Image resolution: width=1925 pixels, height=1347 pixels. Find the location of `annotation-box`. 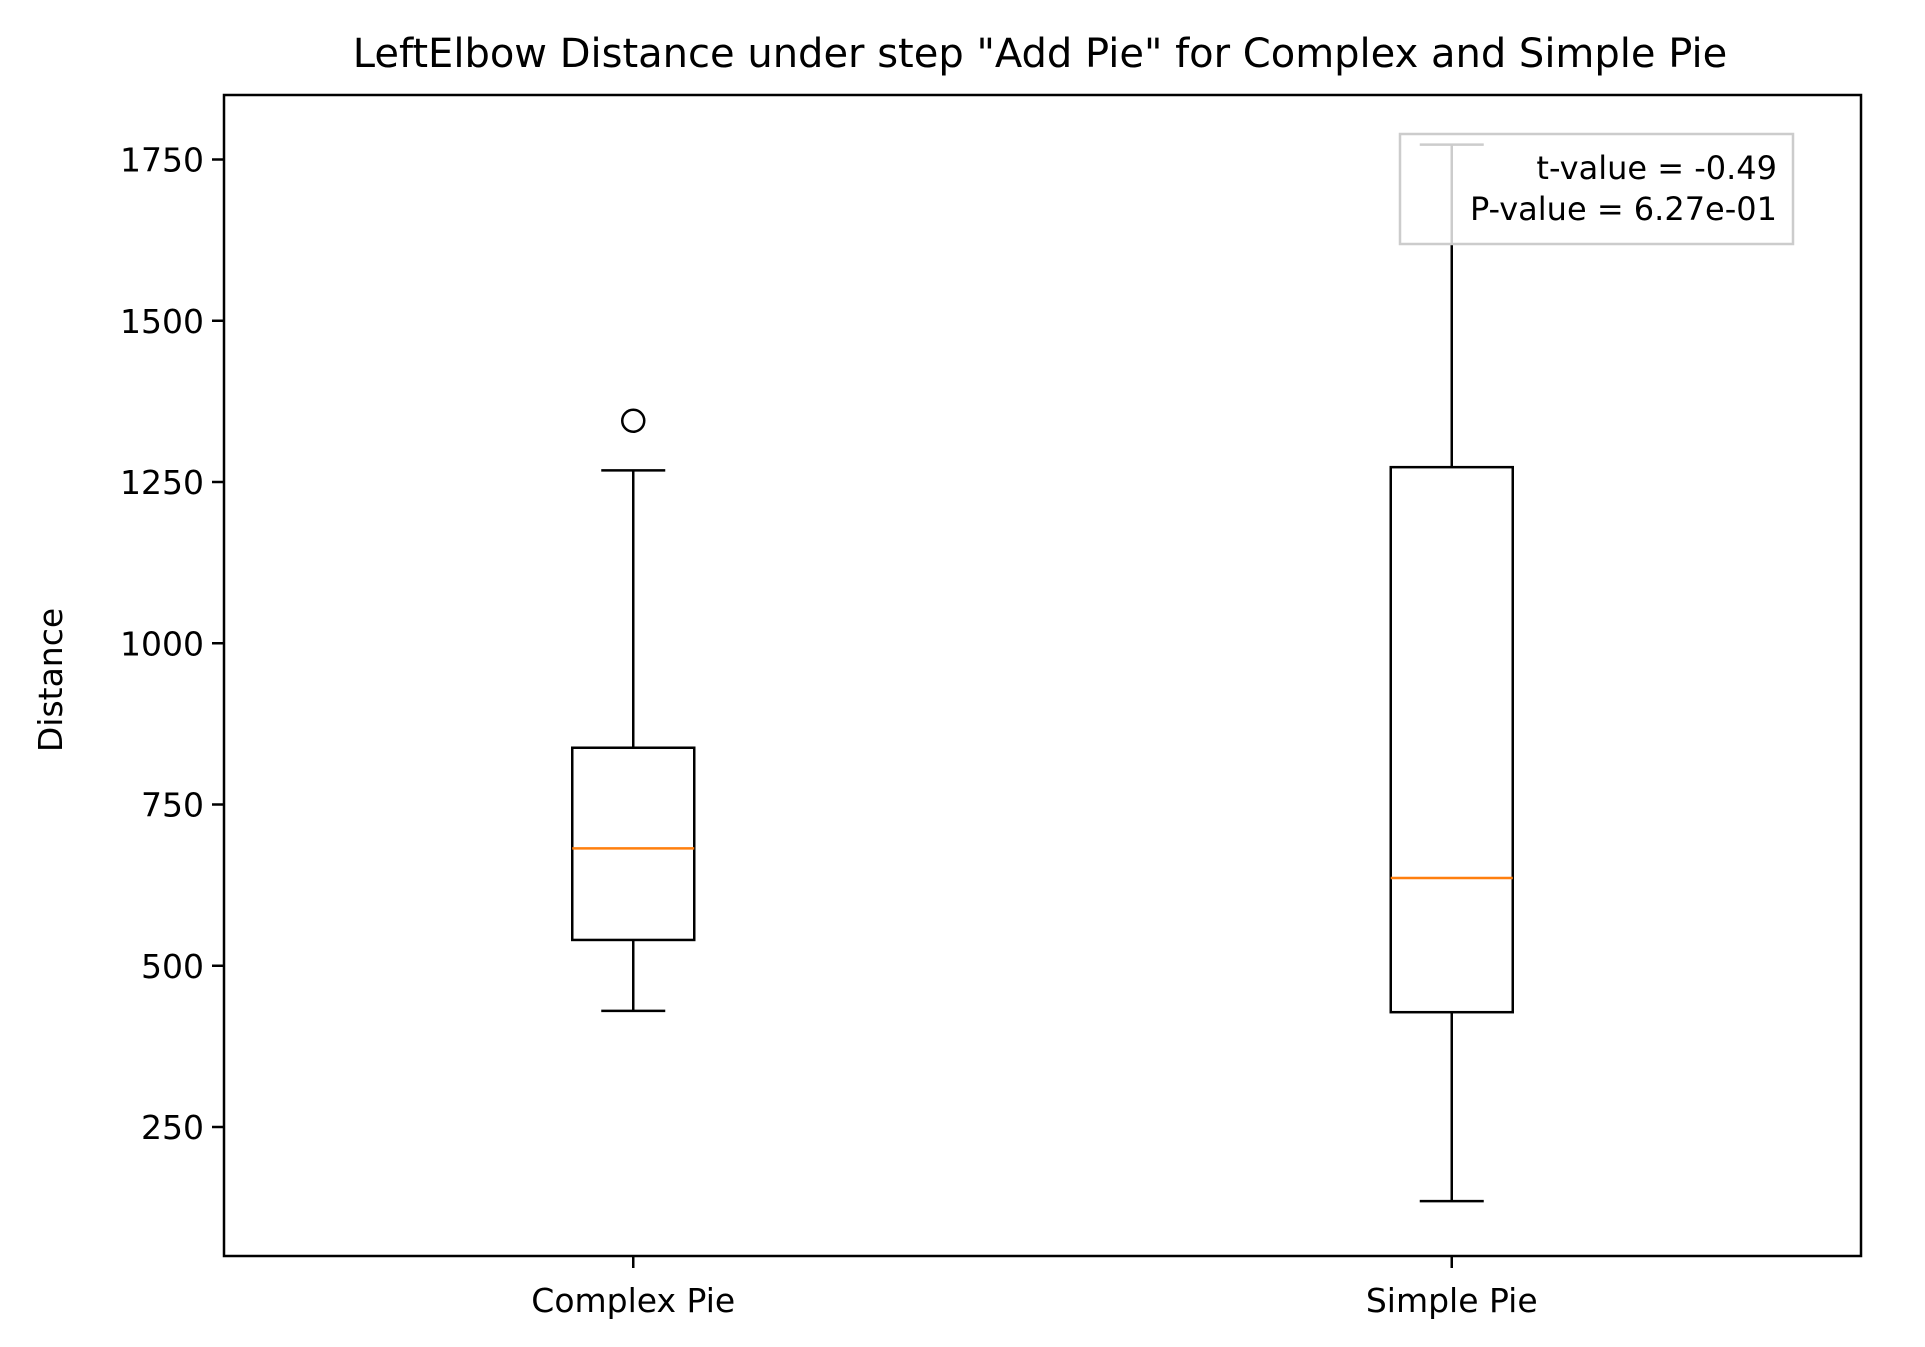

annotation-box is located at coordinates (1596, 189).